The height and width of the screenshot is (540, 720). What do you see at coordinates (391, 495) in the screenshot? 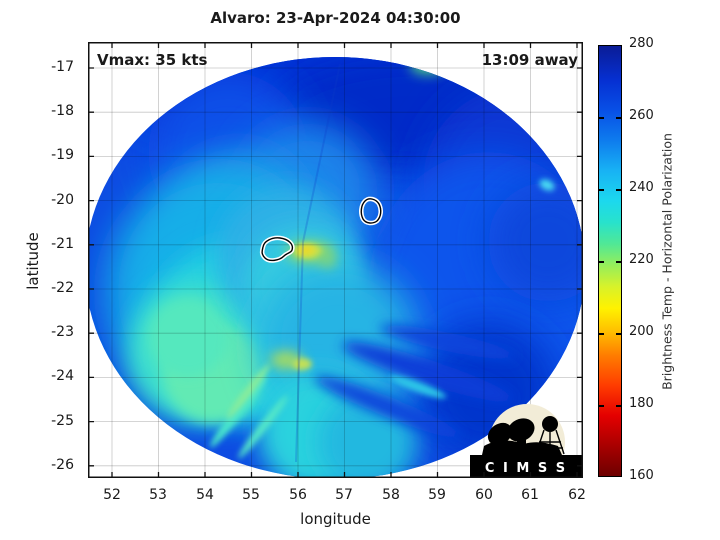
I see `x-tick-label: 58` at bounding box center [391, 495].